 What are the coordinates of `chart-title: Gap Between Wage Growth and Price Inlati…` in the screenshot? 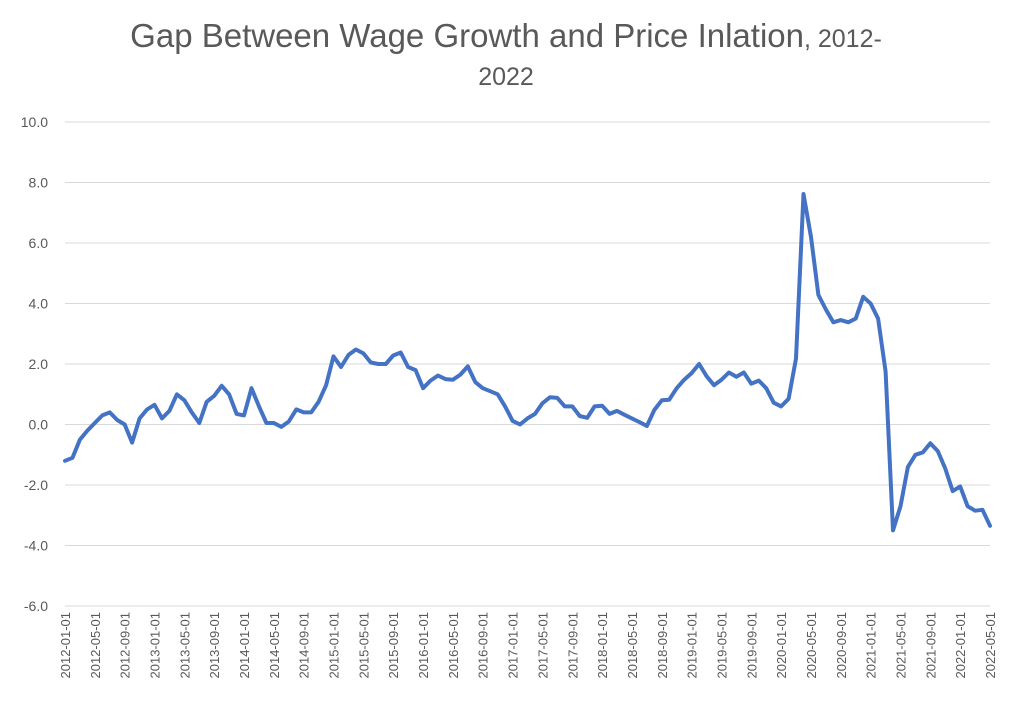 It's located at (506, 54).